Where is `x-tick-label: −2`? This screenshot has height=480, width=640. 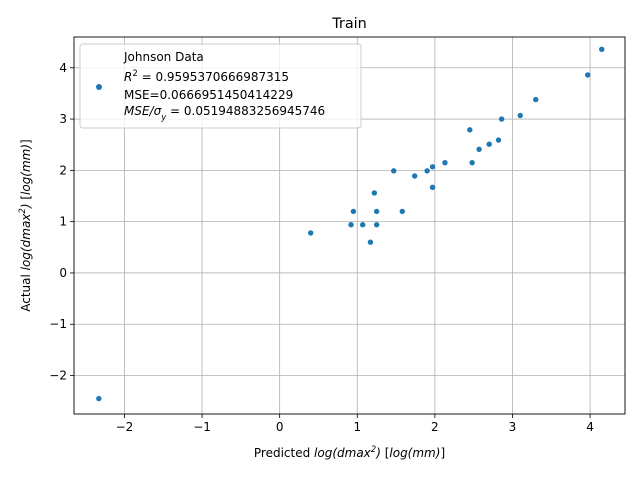
x-tick-label: −2 is located at coordinates (125, 427).